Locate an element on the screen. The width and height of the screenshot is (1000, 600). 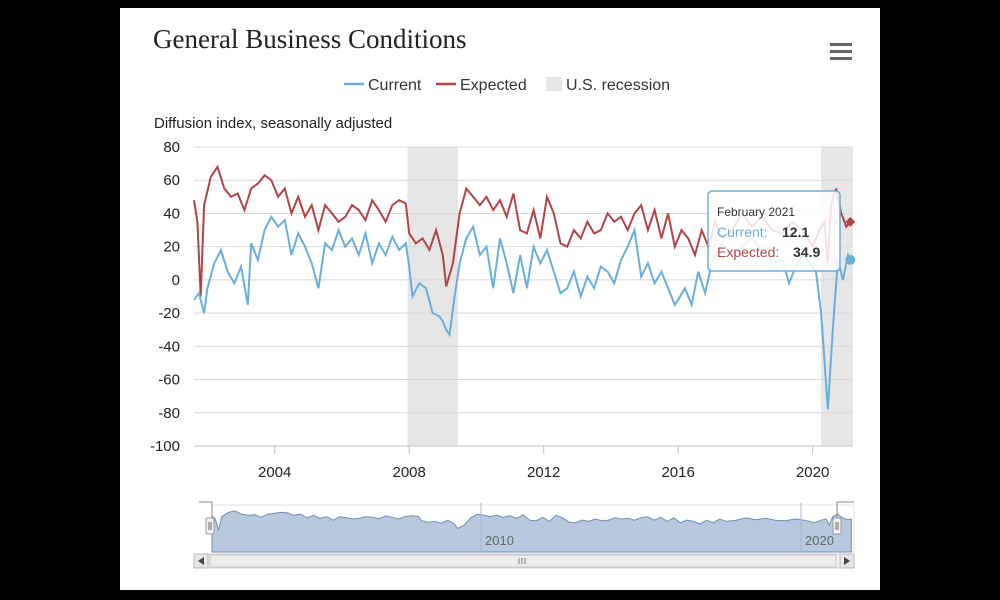
tooltip-box is located at coordinates (774, 231).